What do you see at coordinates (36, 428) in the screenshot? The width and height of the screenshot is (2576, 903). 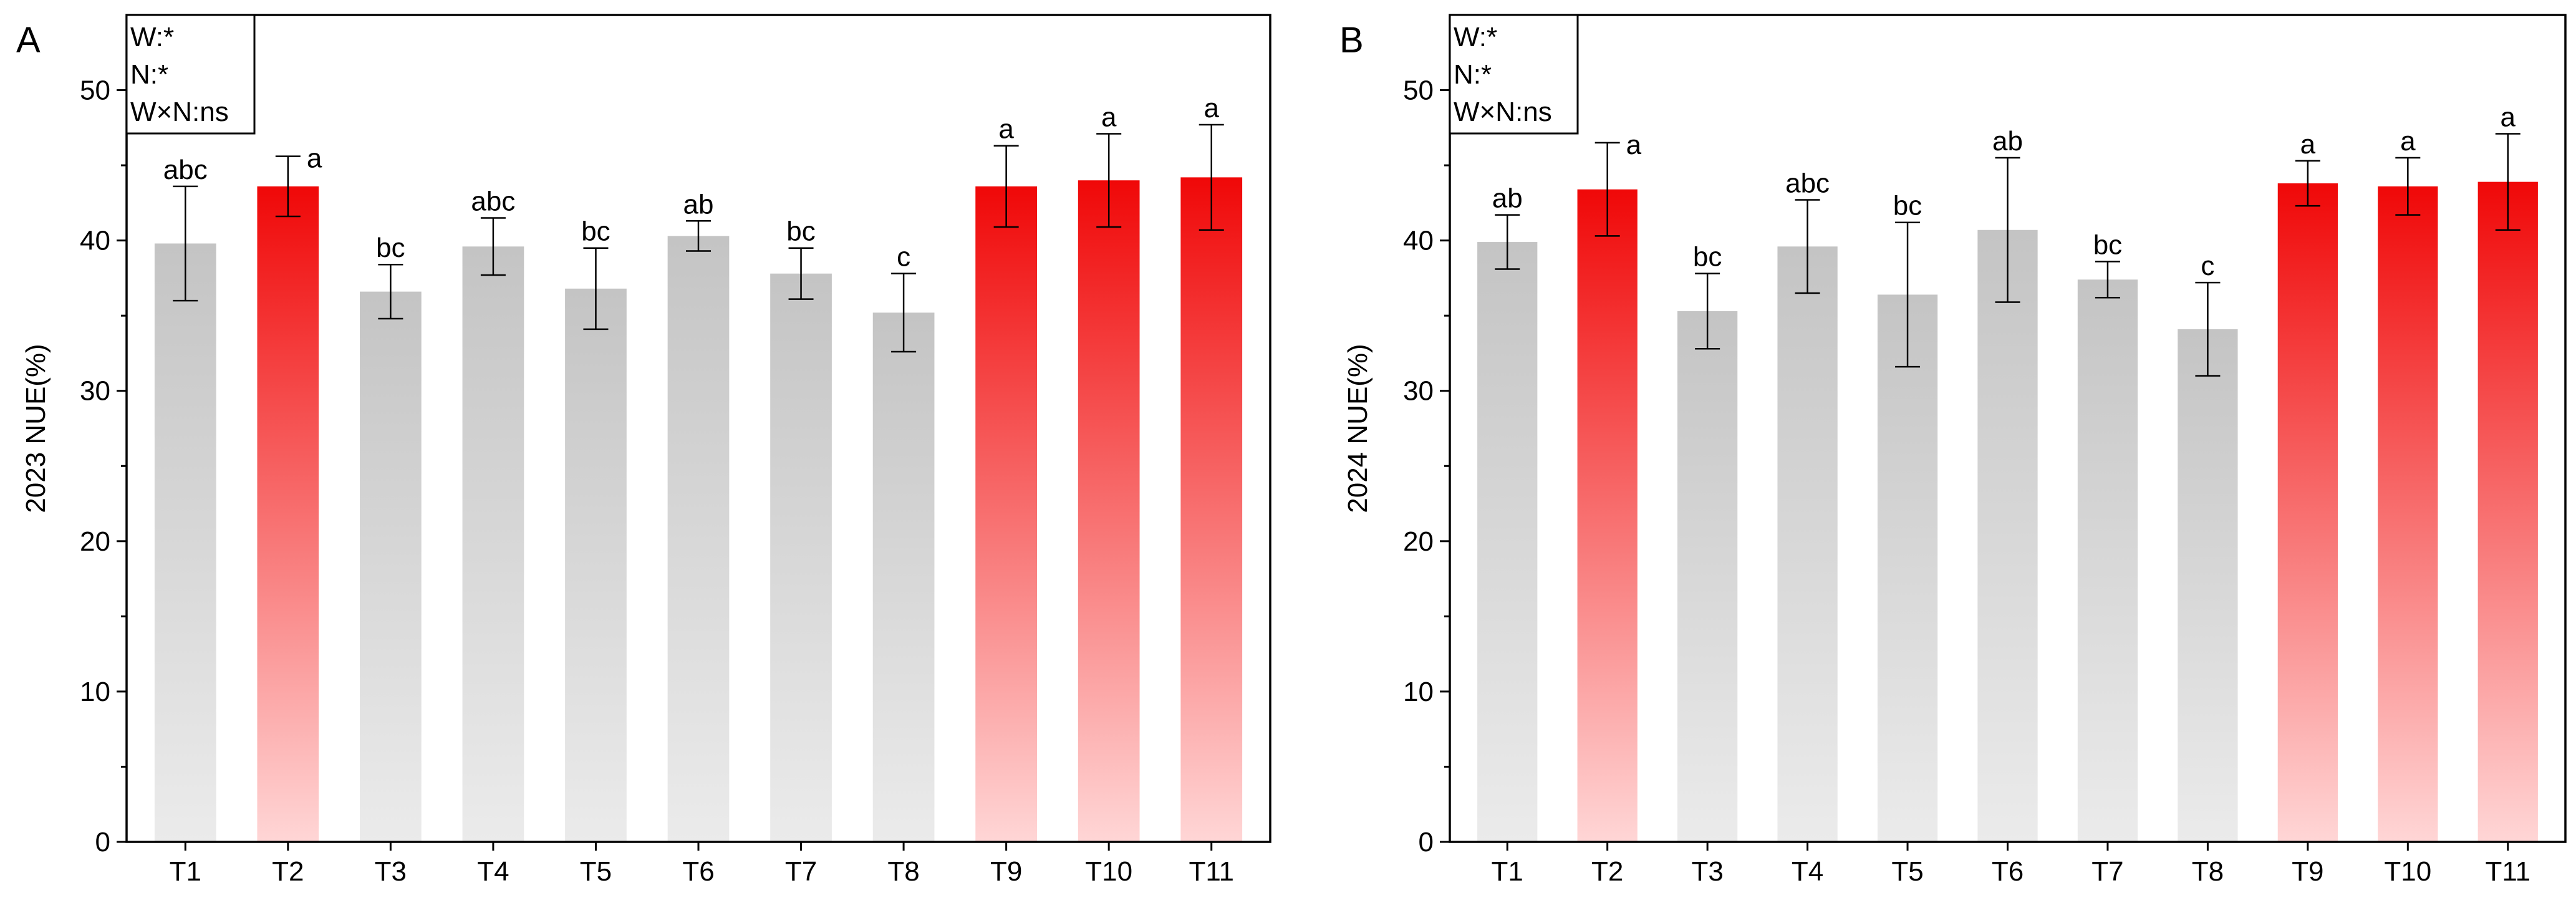 I see `y-axis-title: 2023 NUE(%)` at bounding box center [36, 428].